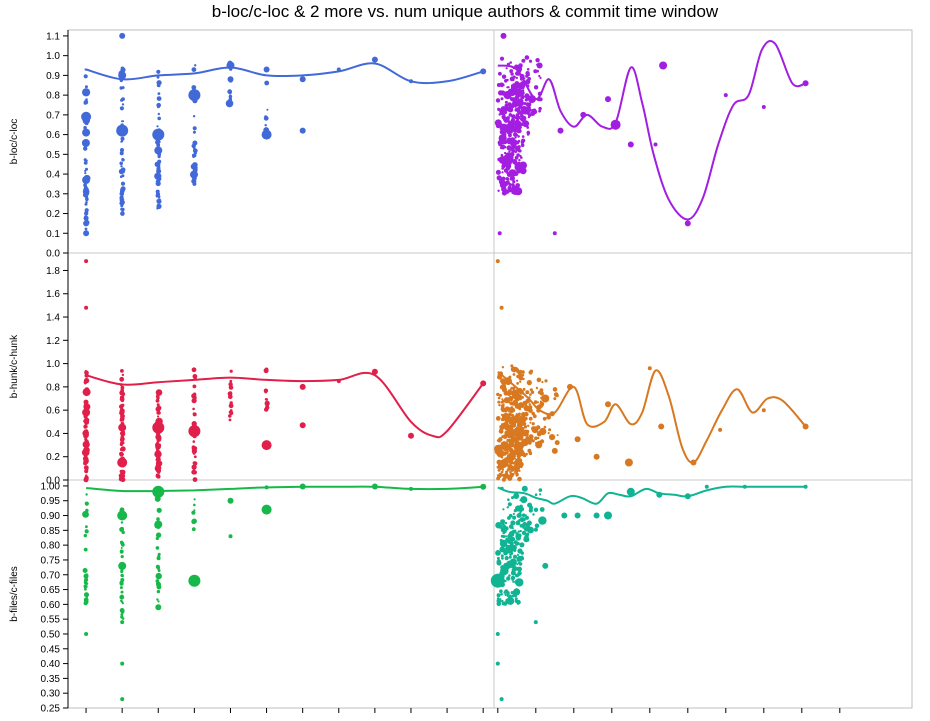 This screenshot has width=930, height=721. Describe the element at coordinates (51, 634) in the screenshot. I see `y-tick-label: 0.50` at that location.